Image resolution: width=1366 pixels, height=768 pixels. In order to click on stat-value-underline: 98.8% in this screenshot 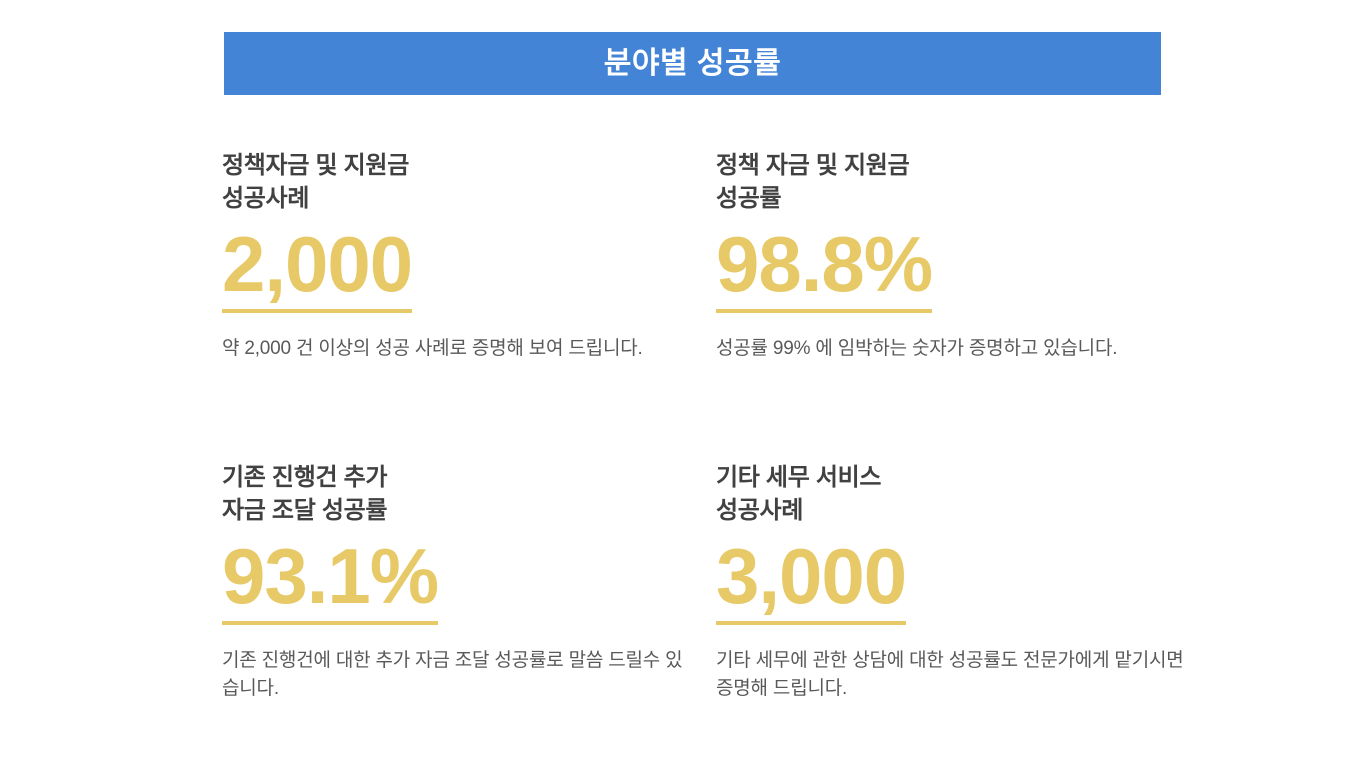, I will do `click(824, 266)`.